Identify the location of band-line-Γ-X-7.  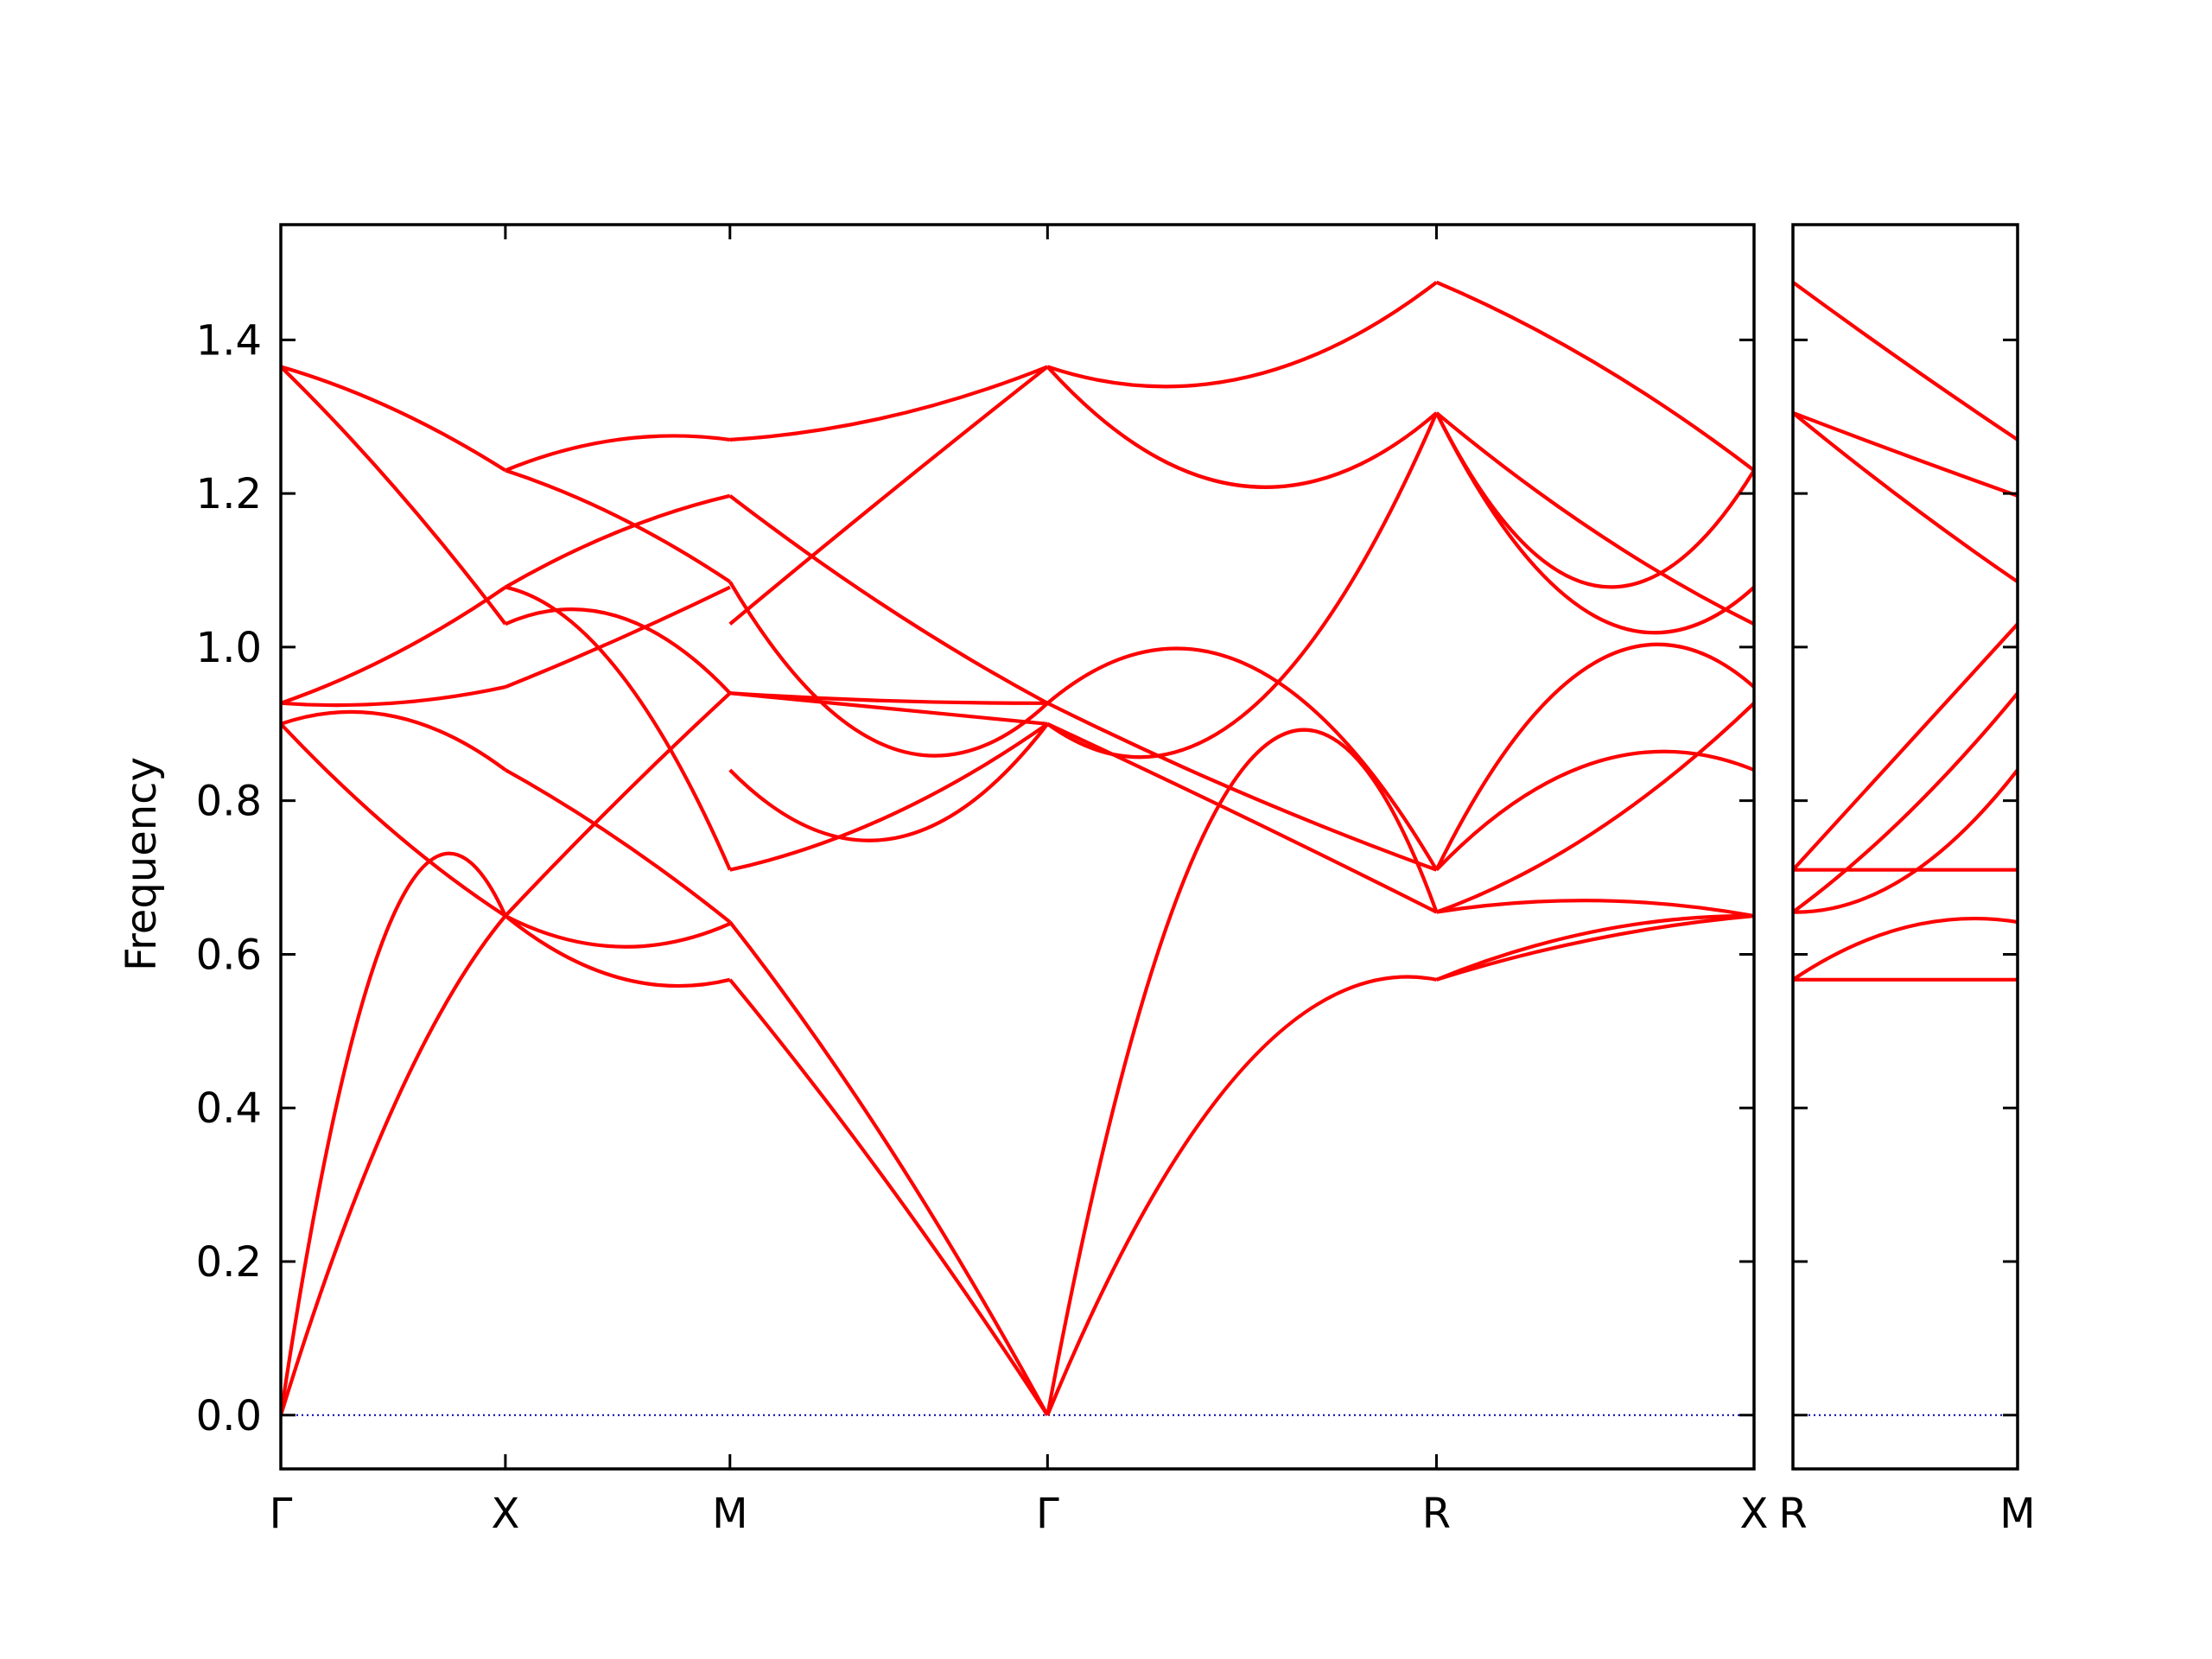
(394, 419).